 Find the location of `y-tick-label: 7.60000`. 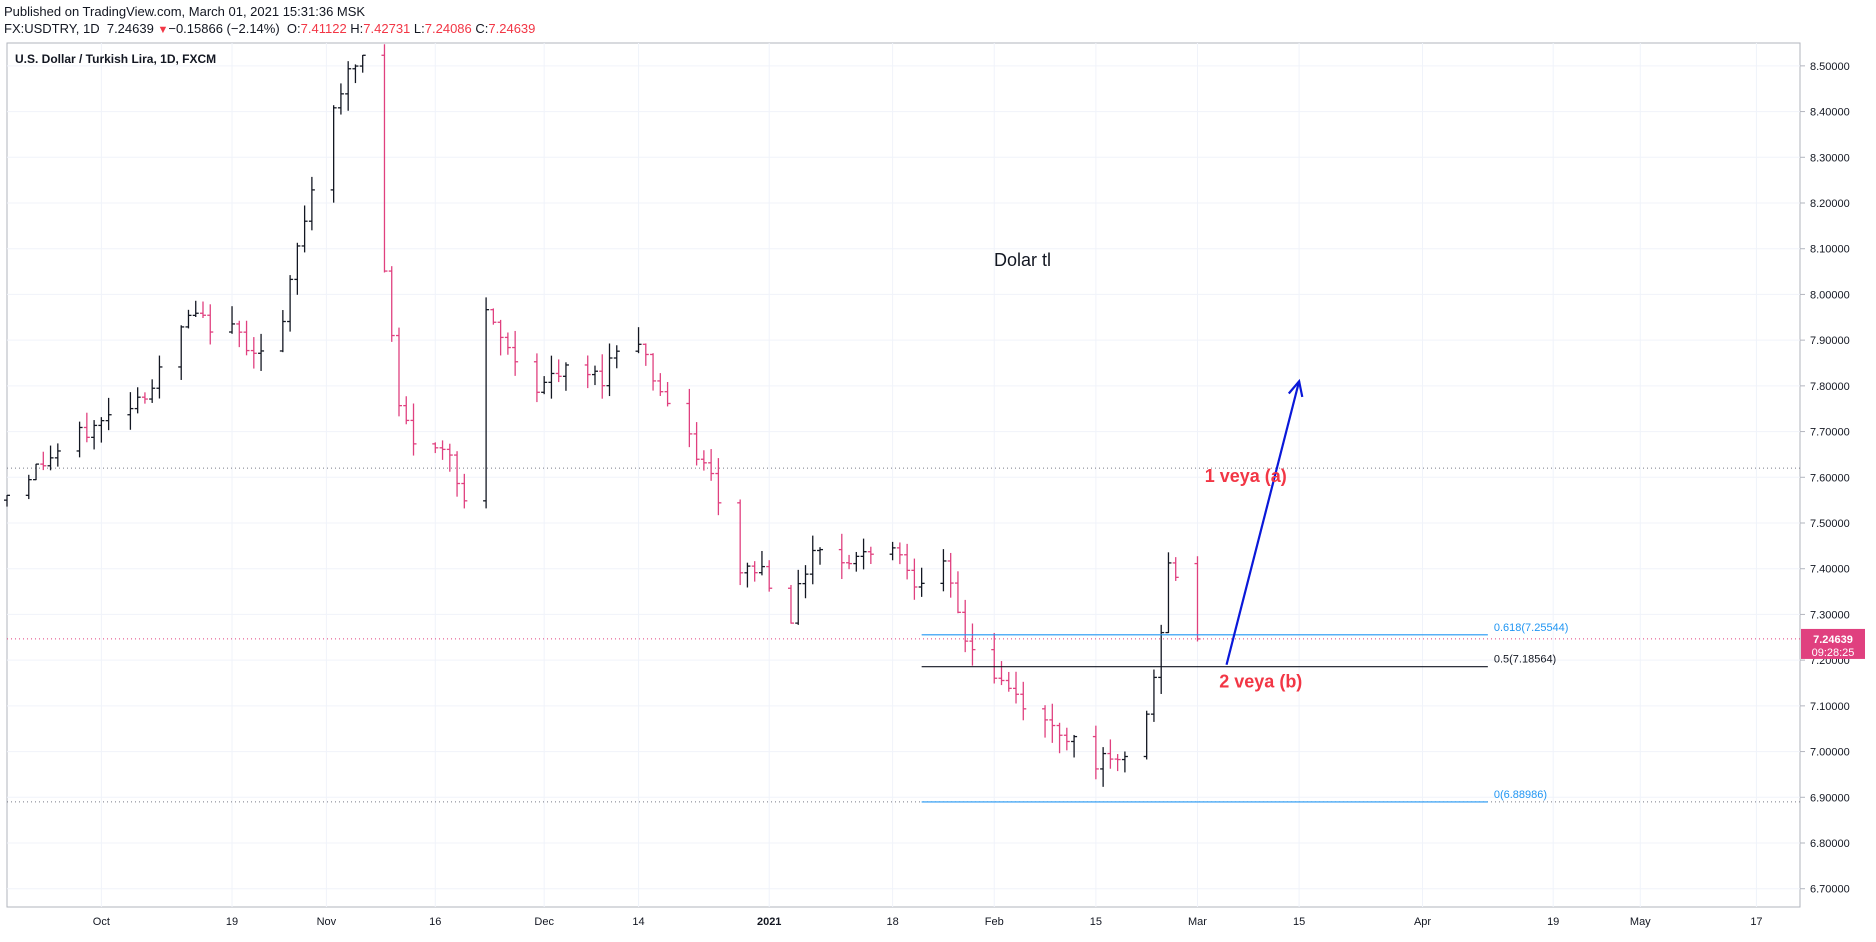

y-tick-label: 7.60000 is located at coordinates (1830, 478).